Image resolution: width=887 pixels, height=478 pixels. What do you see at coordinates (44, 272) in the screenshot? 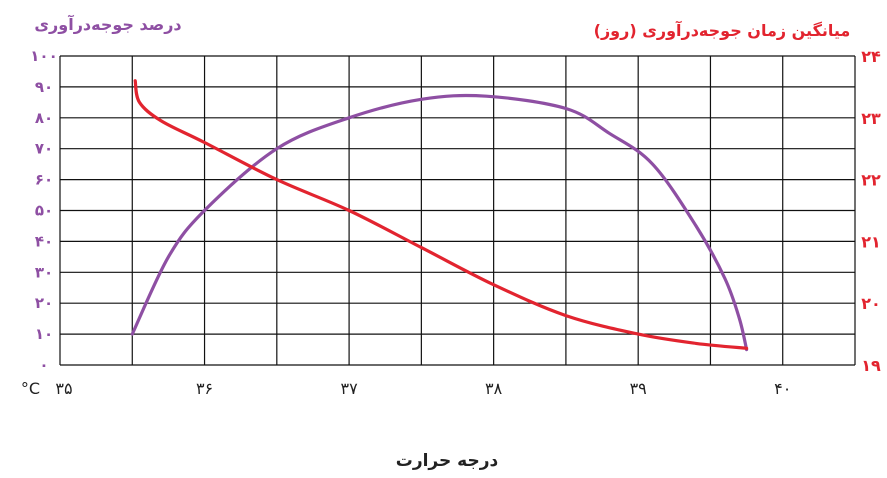
I see `y-left-tick-label: ۳۰` at bounding box center [44, 272].